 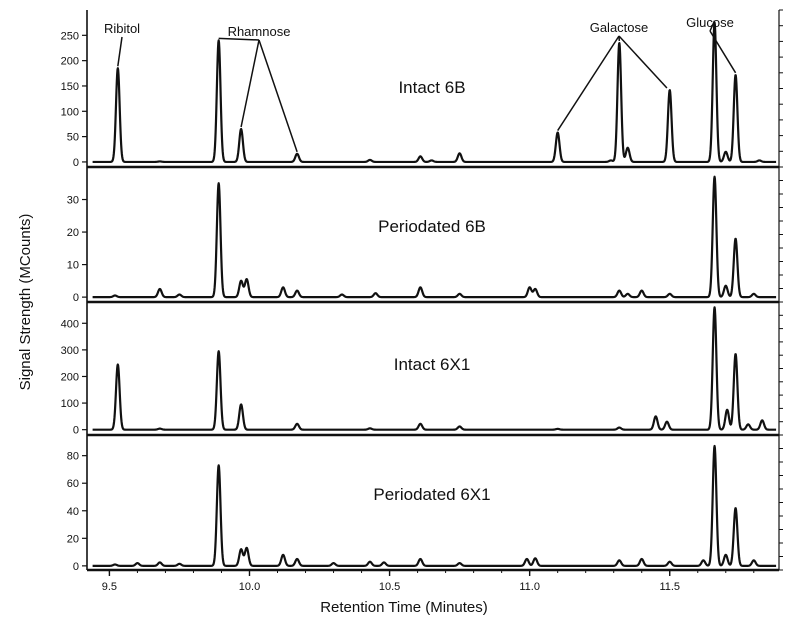 What do you see at coordinates (73, 201) in the screenshot?
I see `y-tick-label: 30` at bounding box center [73, 201].